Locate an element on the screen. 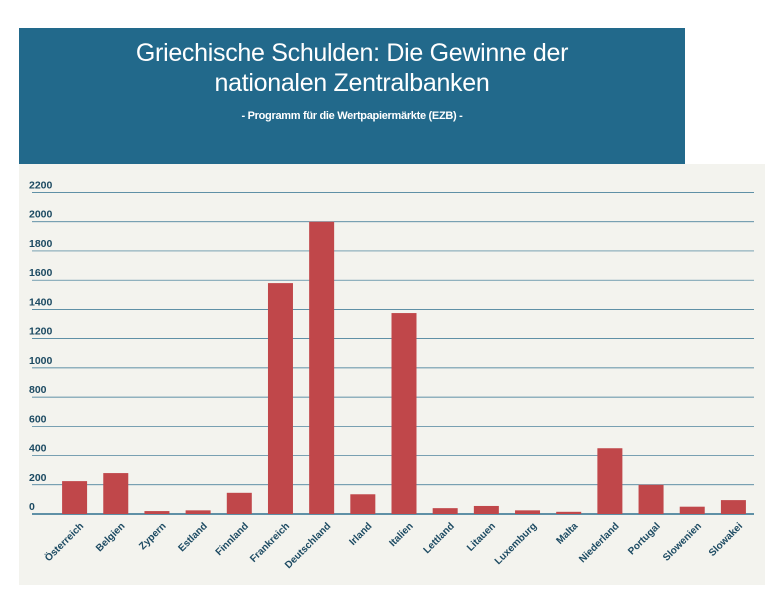 Image resolution: width=775 pixels, height=608 pixels. x-tick-label: Luxemburg is located at coordinates (516, 544).